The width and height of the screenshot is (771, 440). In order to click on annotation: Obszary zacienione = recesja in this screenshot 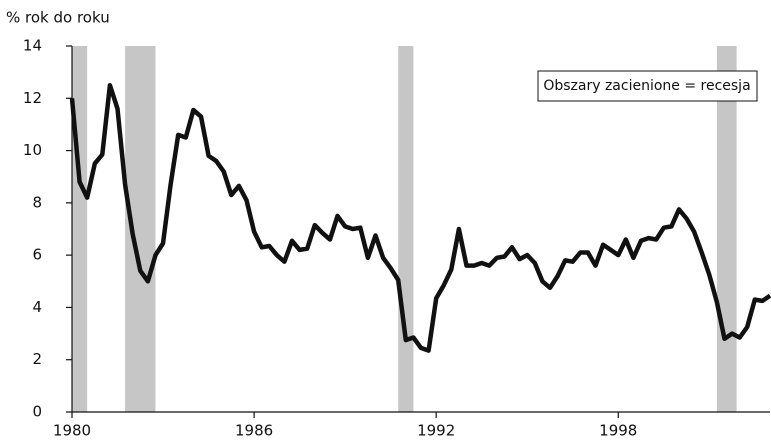, I will do `click(646, 86)`.